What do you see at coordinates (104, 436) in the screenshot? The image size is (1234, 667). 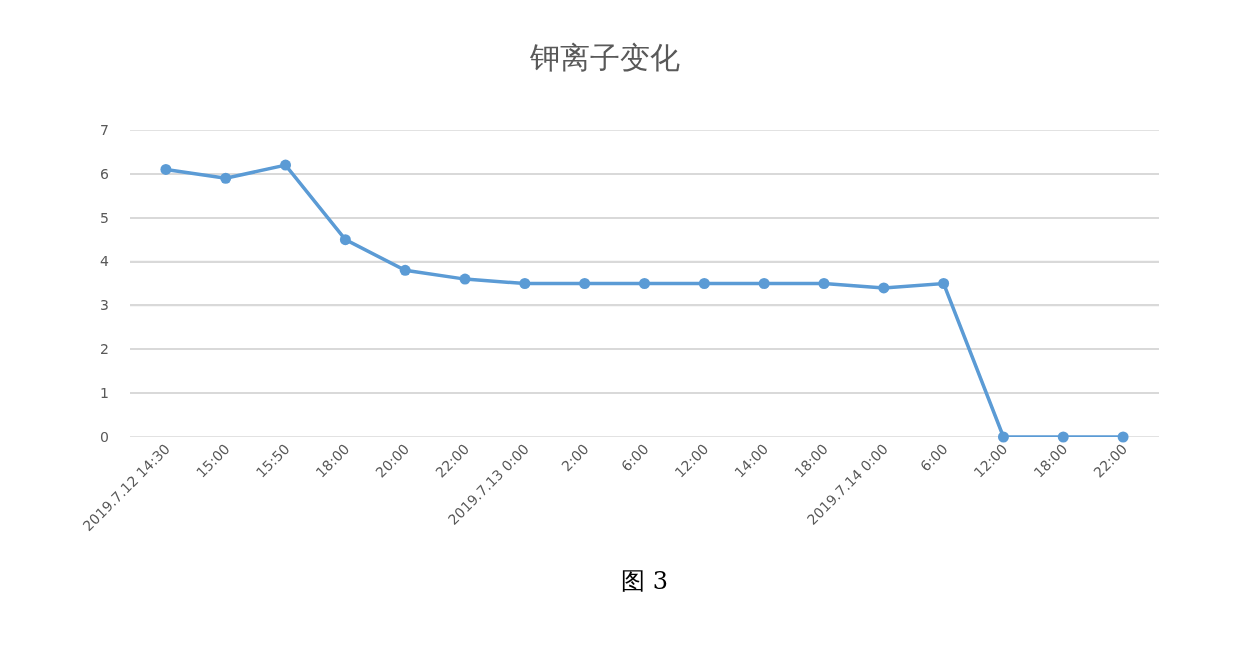 I see `y-tick-label: 0` at bounding box center [104, 436].